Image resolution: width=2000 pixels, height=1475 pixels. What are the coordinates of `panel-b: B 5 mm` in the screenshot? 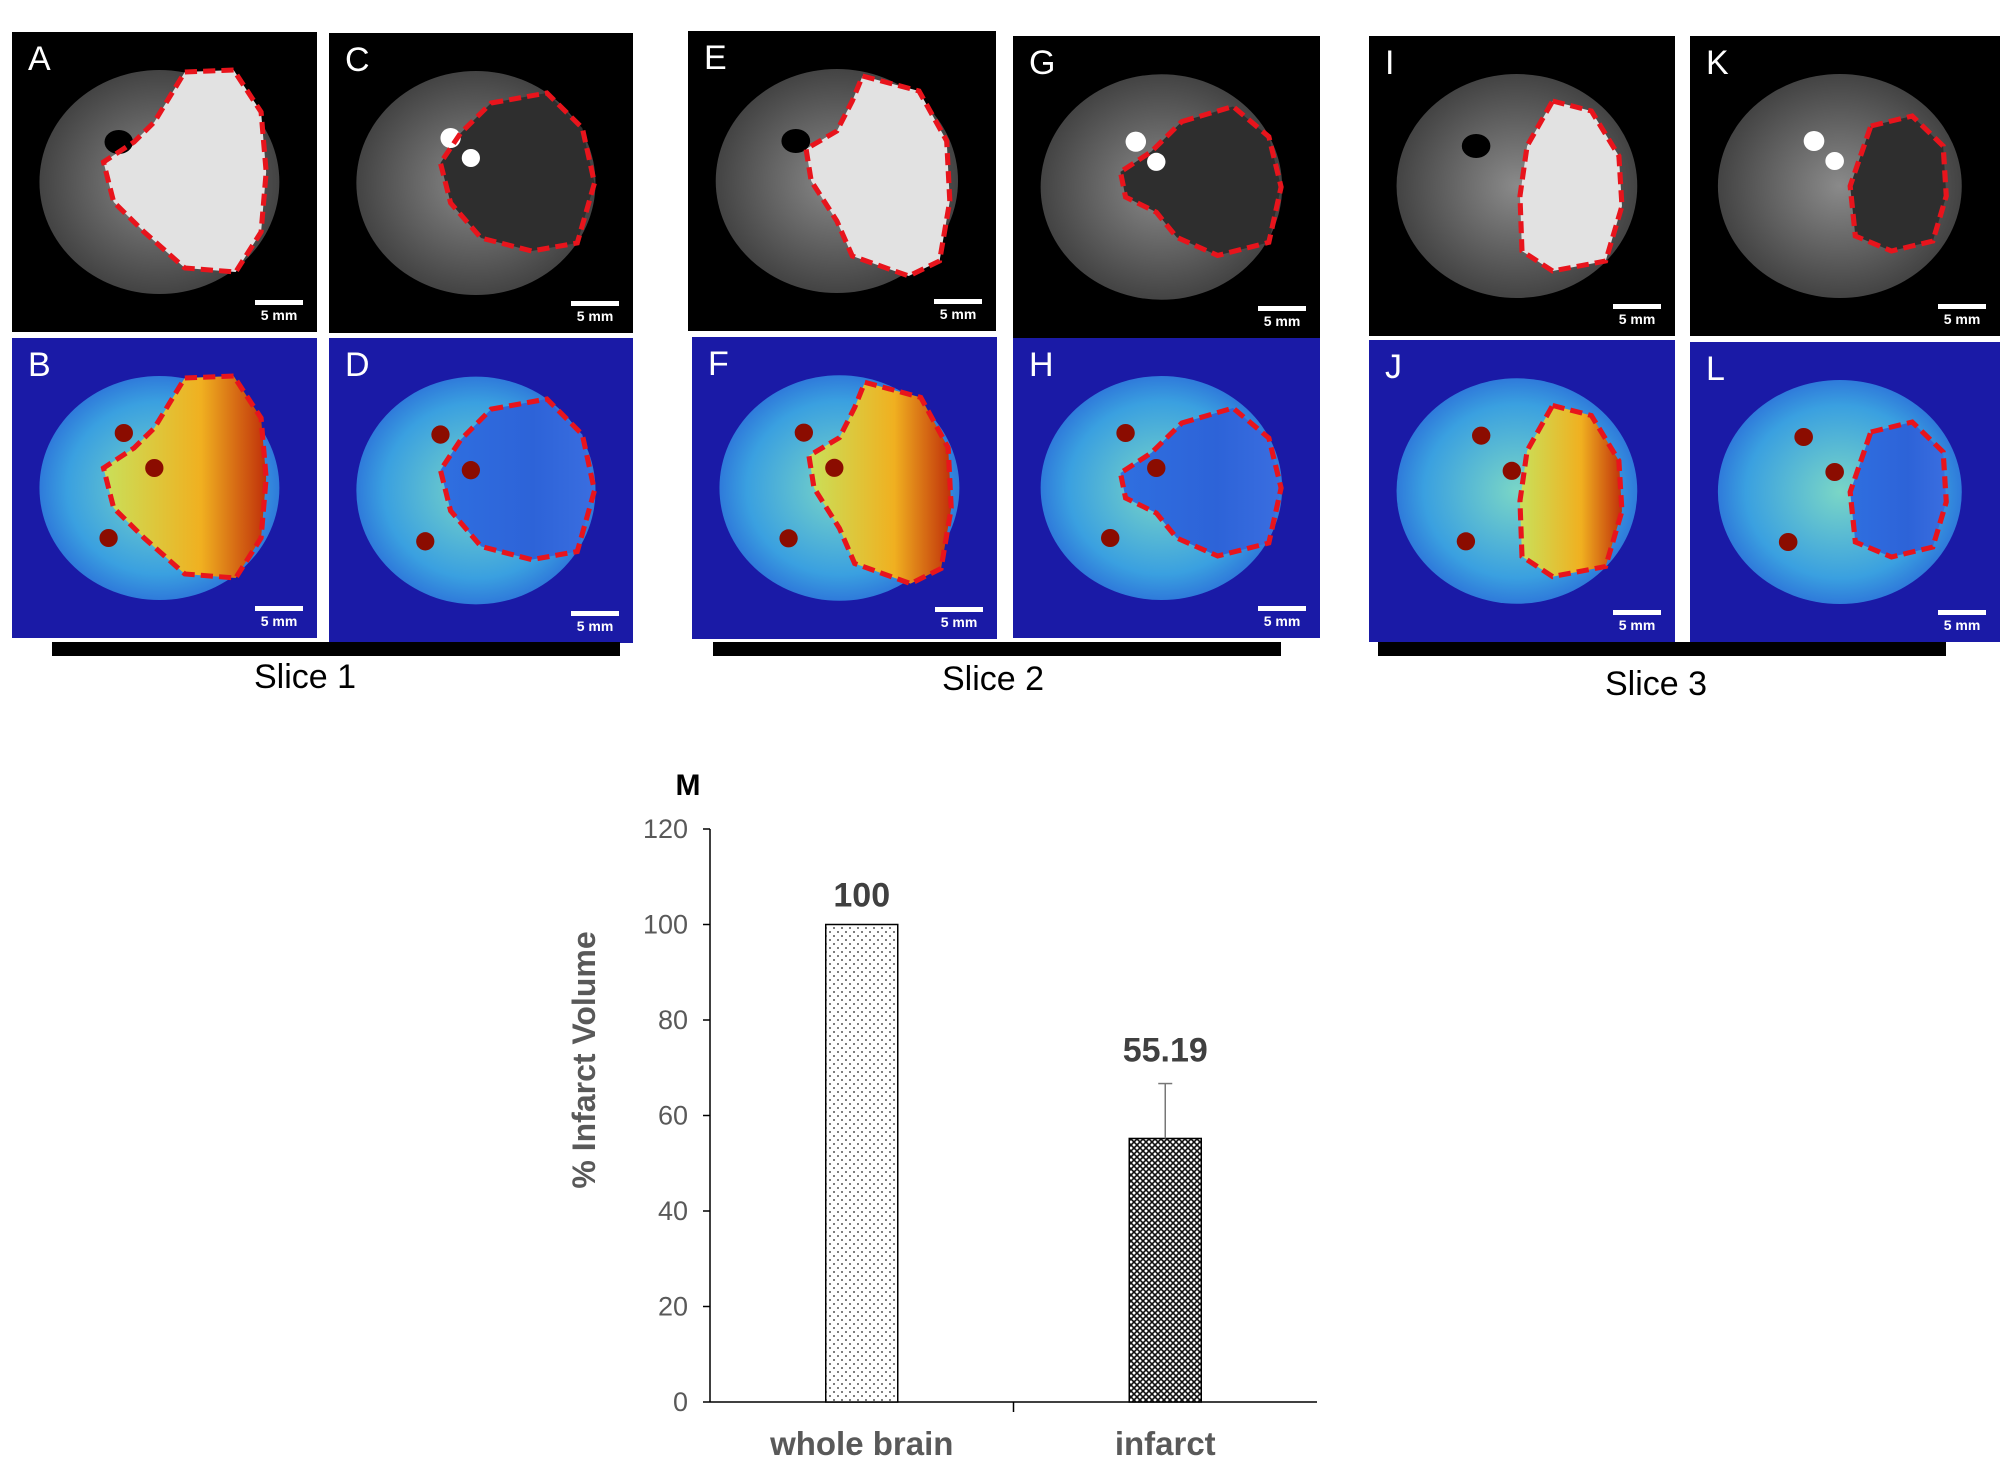 It's located at (164, 488).